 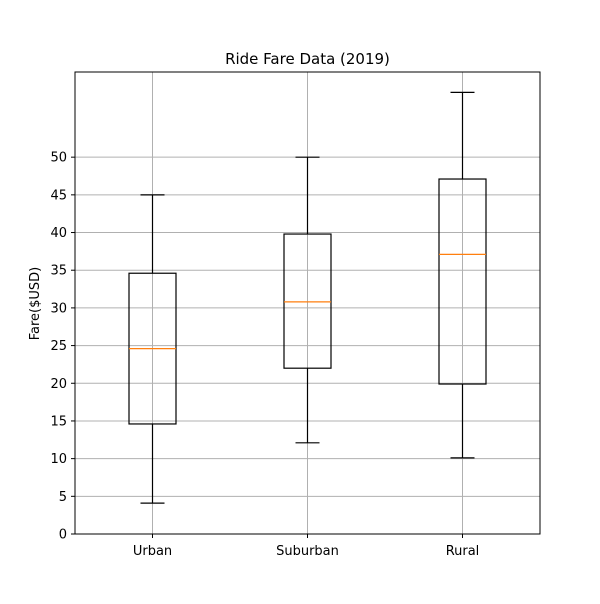 I want to click on y-tick-label: 50, so click(x=58, y=158).